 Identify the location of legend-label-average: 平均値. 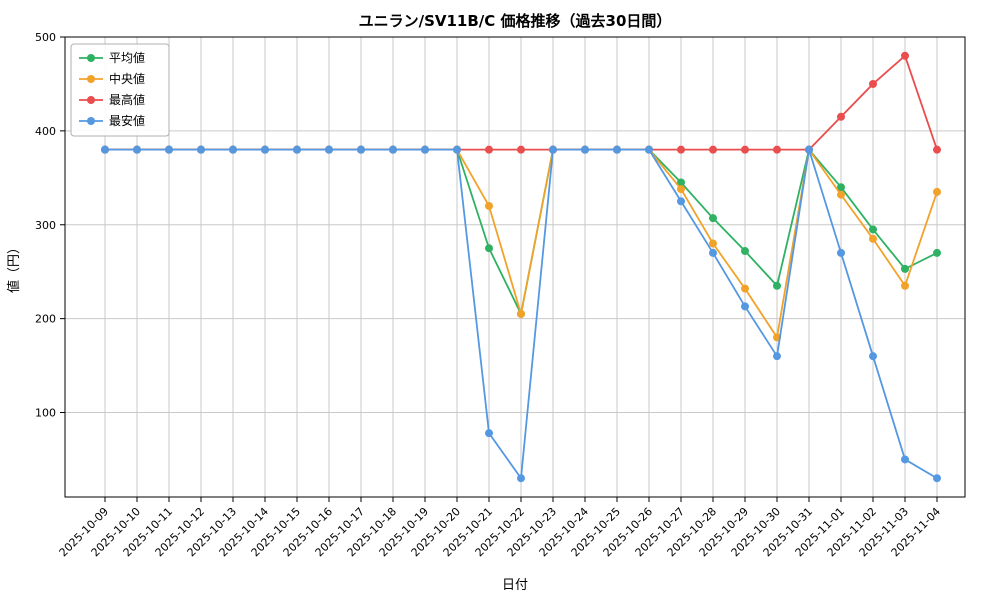
(127, 57).